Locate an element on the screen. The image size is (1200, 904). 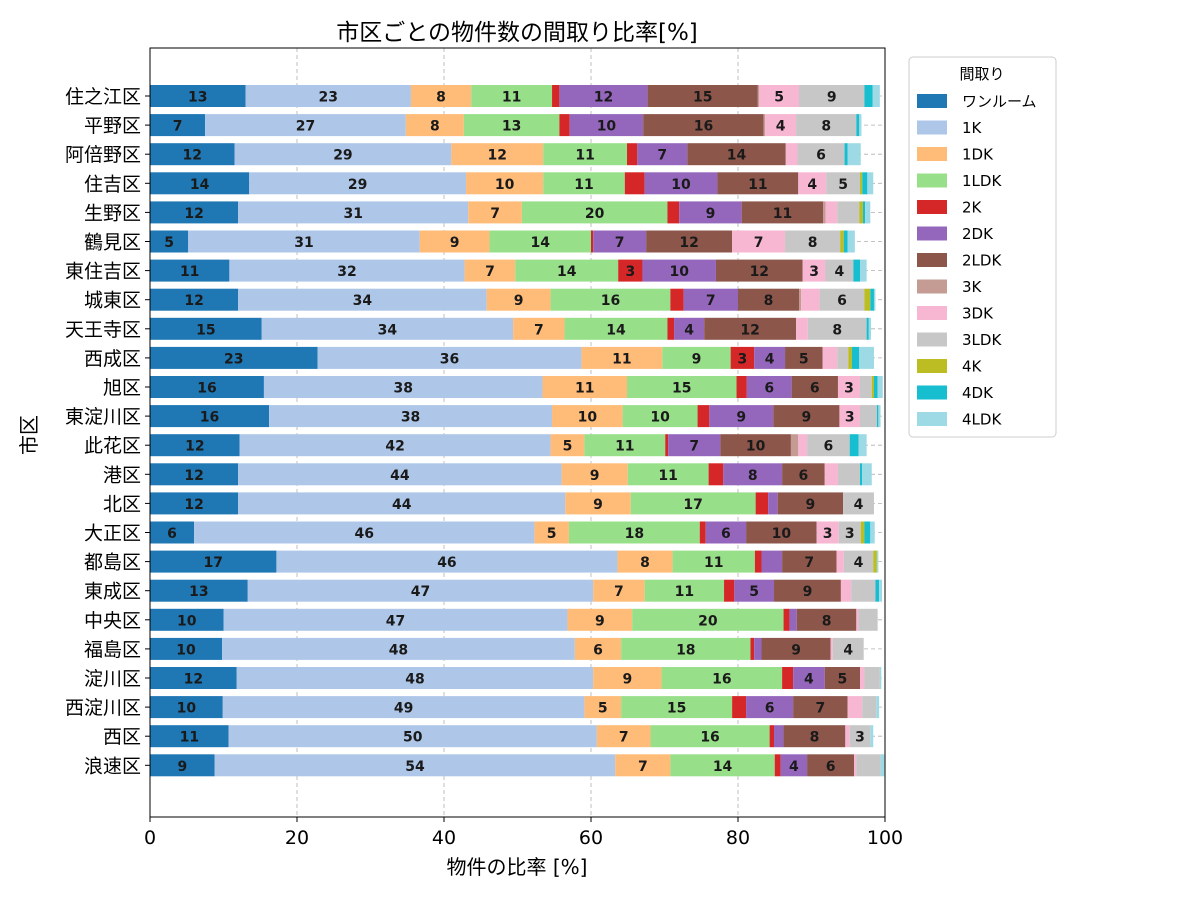
y-axis-label: 市区 is located at coordinates (29, 435).